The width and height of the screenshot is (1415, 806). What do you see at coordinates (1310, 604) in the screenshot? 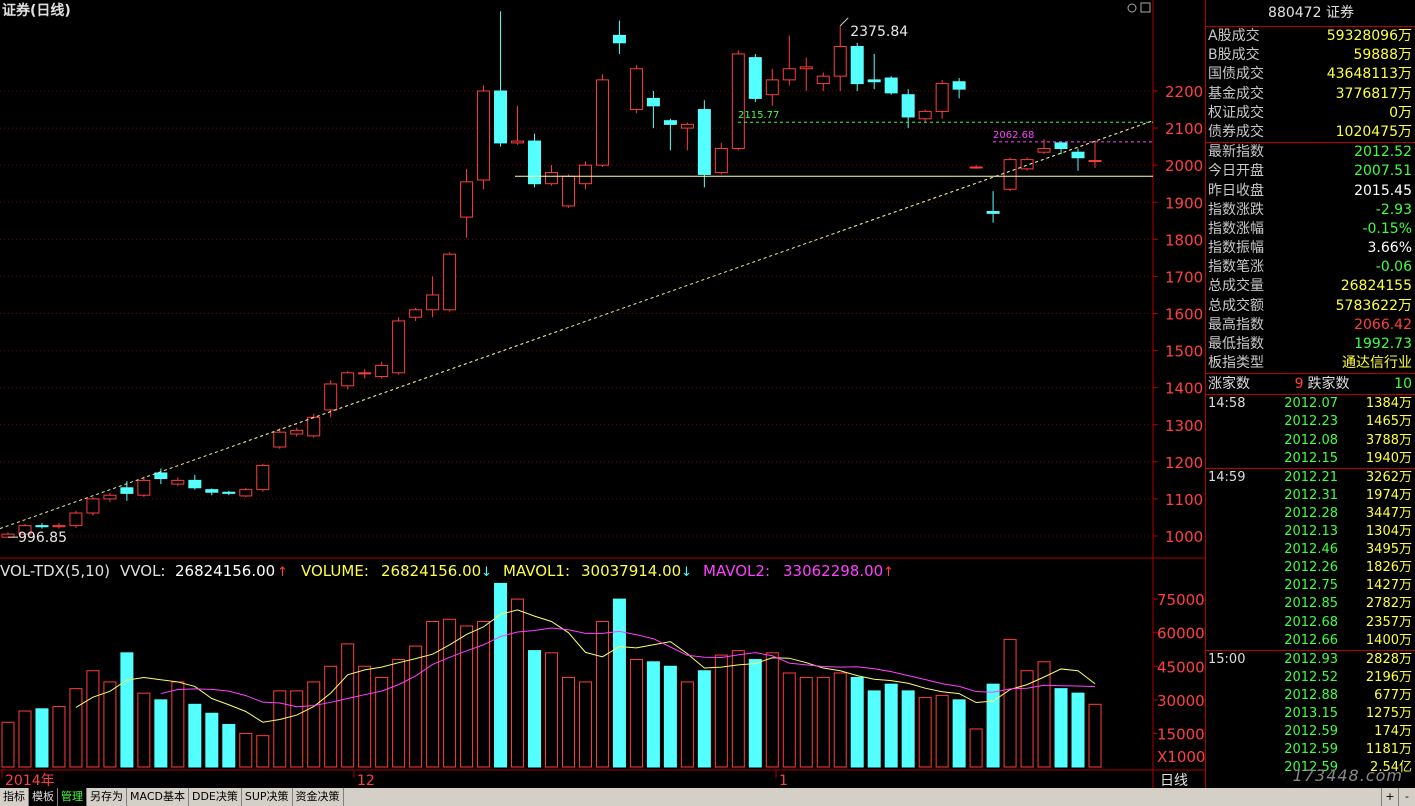
I see `tick-row: 2012.85 2782万` at bounding box center [1310, 604].